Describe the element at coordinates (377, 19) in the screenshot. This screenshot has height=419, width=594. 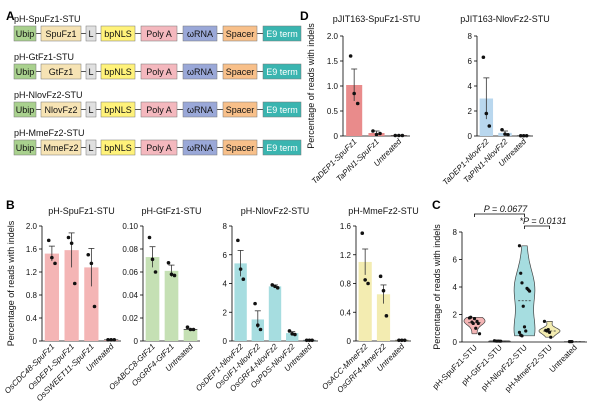
I see `chart-title: pJIT163-SpuFz1-STU` at that location.